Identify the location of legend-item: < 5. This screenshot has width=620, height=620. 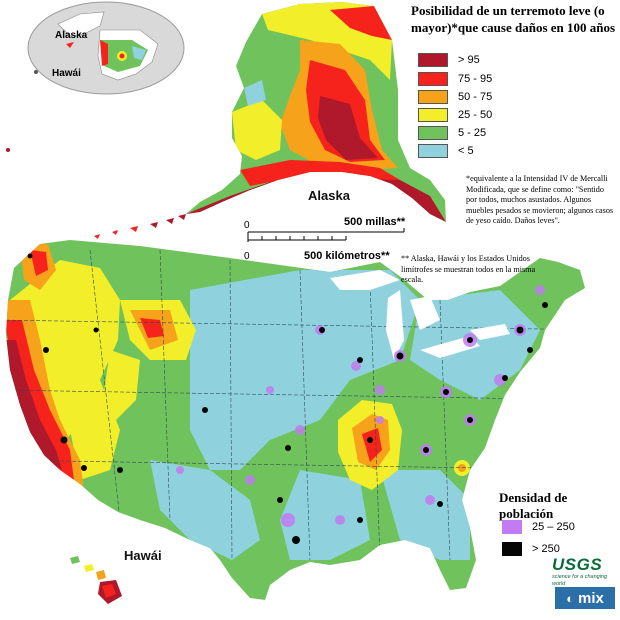
(446, 151).